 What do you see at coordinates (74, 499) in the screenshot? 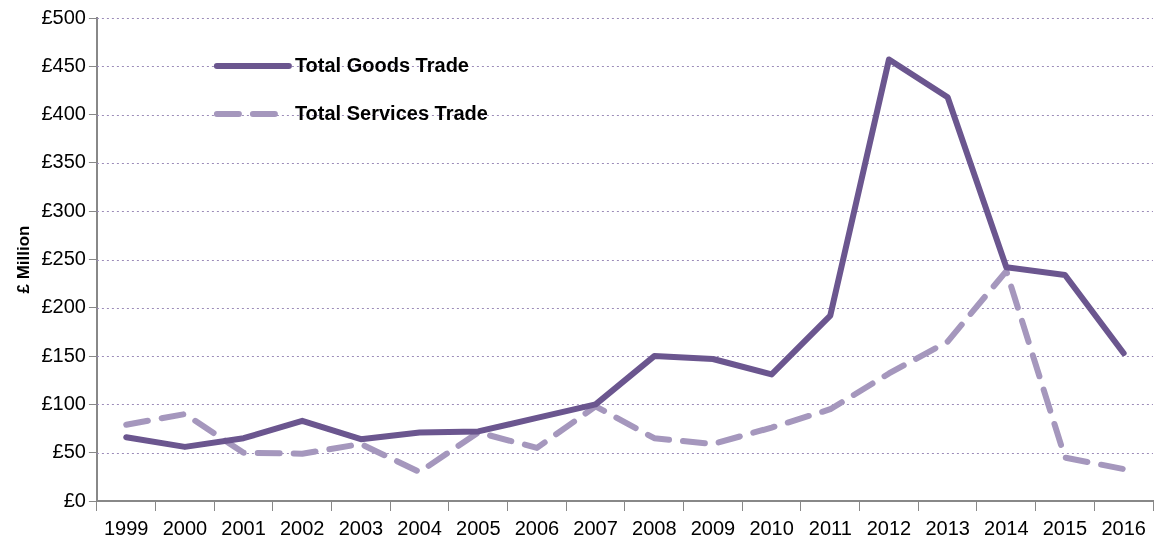
I see `y-tick-label: £0` at bounding box center [74, 499].